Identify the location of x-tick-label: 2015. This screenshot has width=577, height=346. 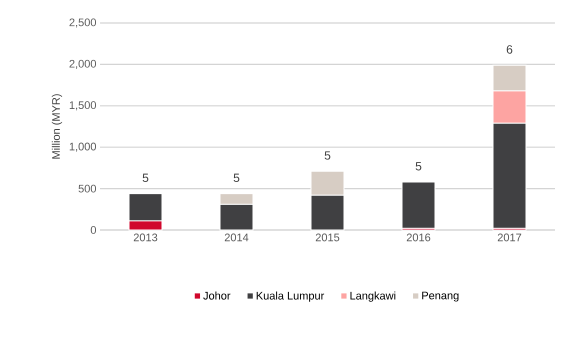
(328, 238).